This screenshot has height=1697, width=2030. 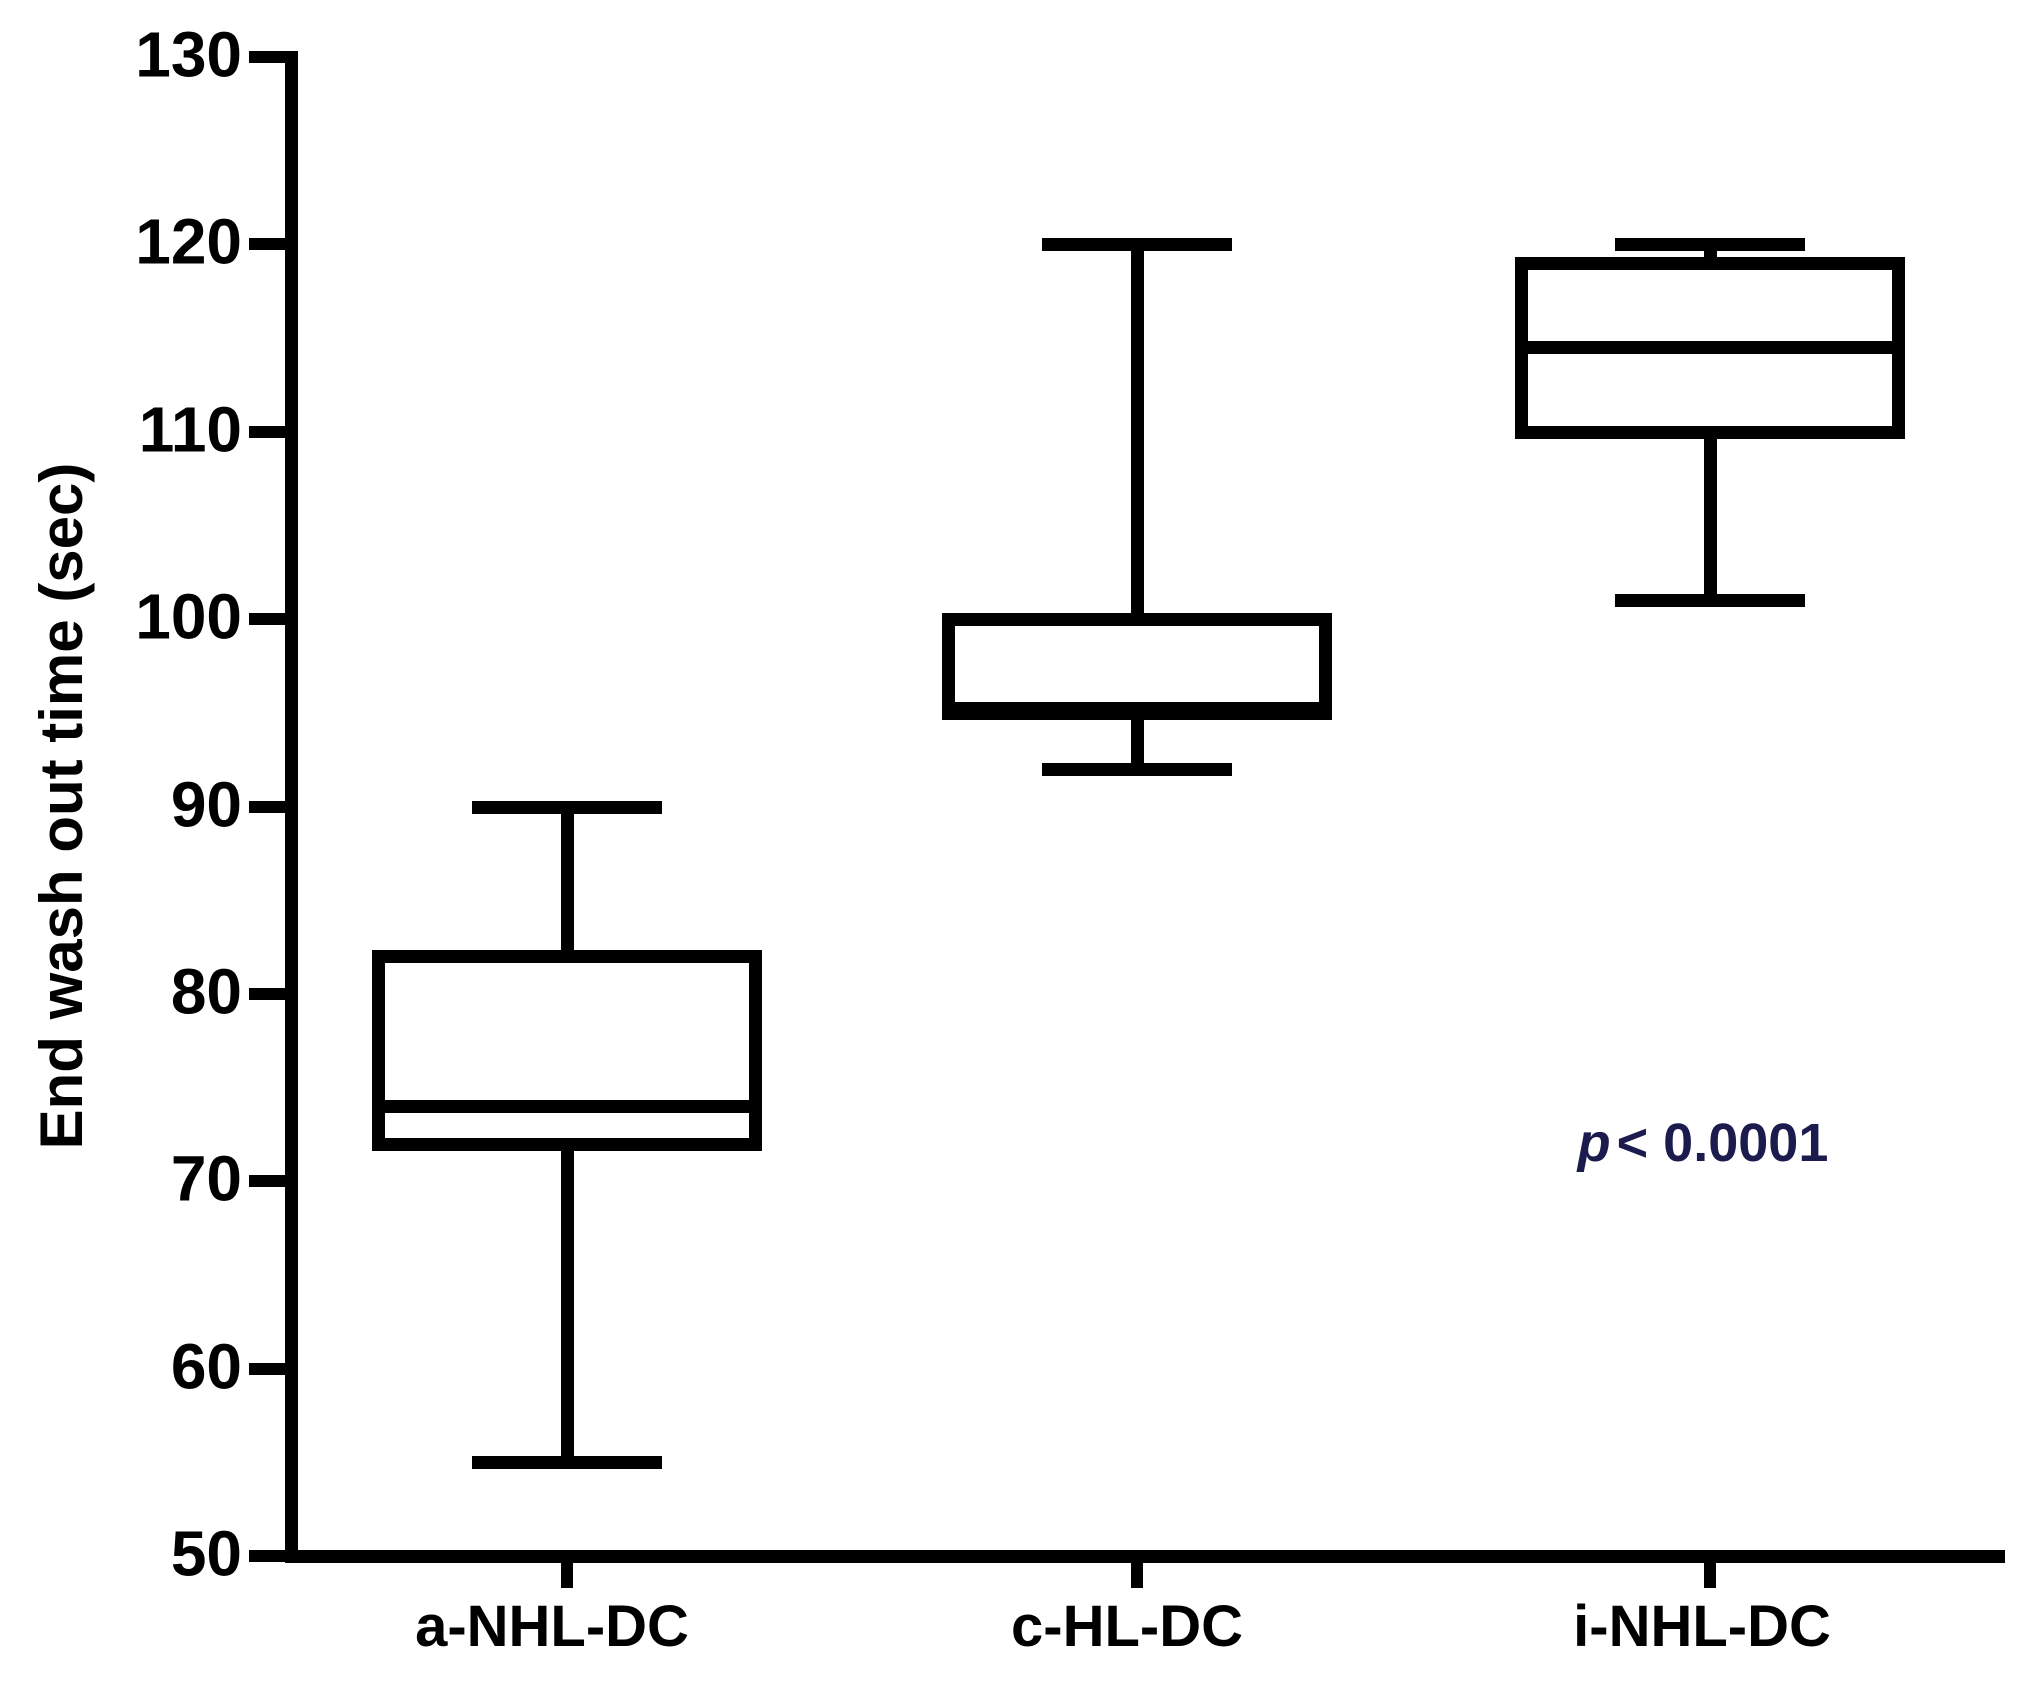 I want to click on x-tick-label: c-HL-DC, so click(x=1127, y=1626).